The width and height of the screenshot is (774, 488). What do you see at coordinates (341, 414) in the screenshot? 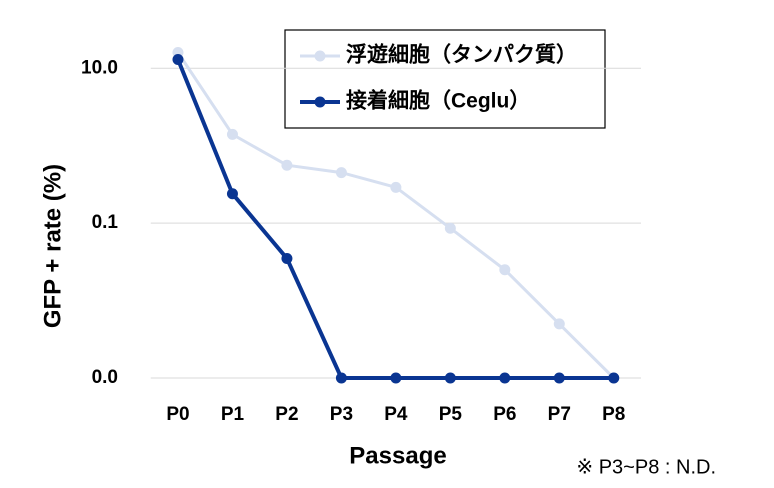
I see `x-tick-label: P3` at bounding box center [341, 414].